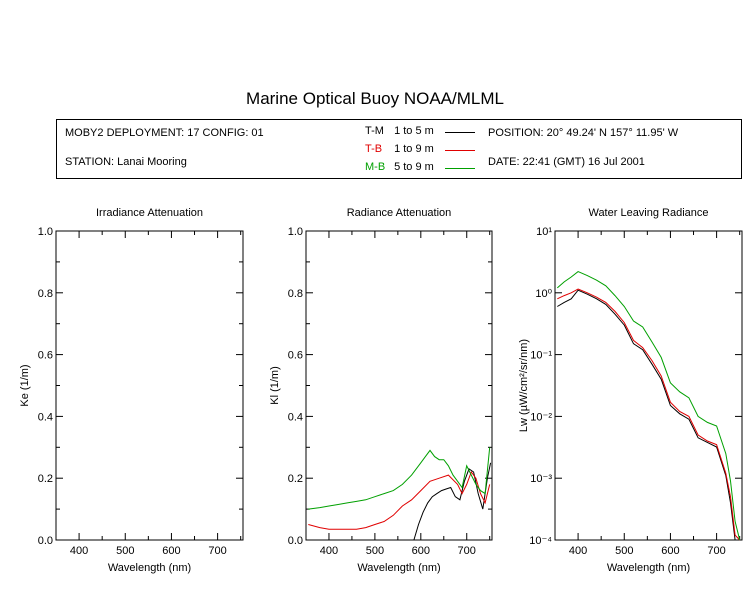 The height and width of the screenshot is (600, 750). I want to click on y-axis-label: Kl (1/m), so click(275, 385).